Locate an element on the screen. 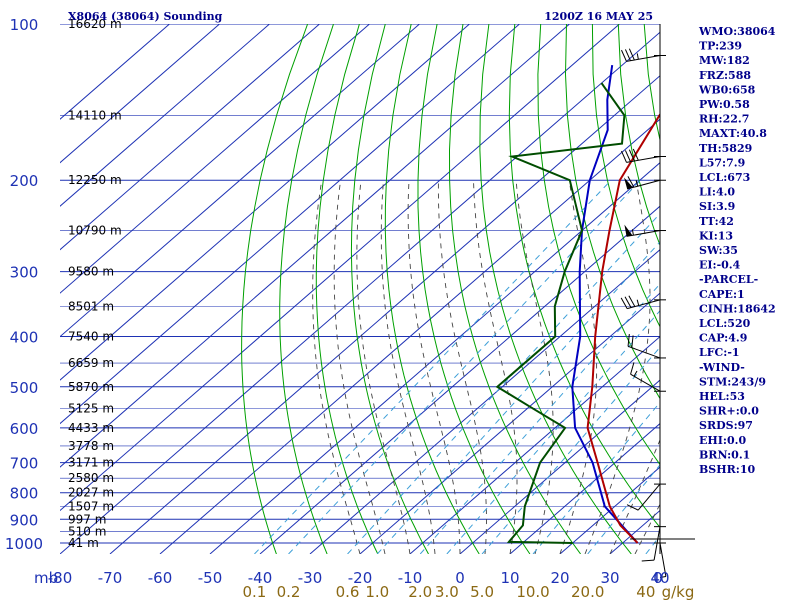 This screenshot has height=600, width=800. index-line: CINH:18642 is located at coordinates (737, 308).